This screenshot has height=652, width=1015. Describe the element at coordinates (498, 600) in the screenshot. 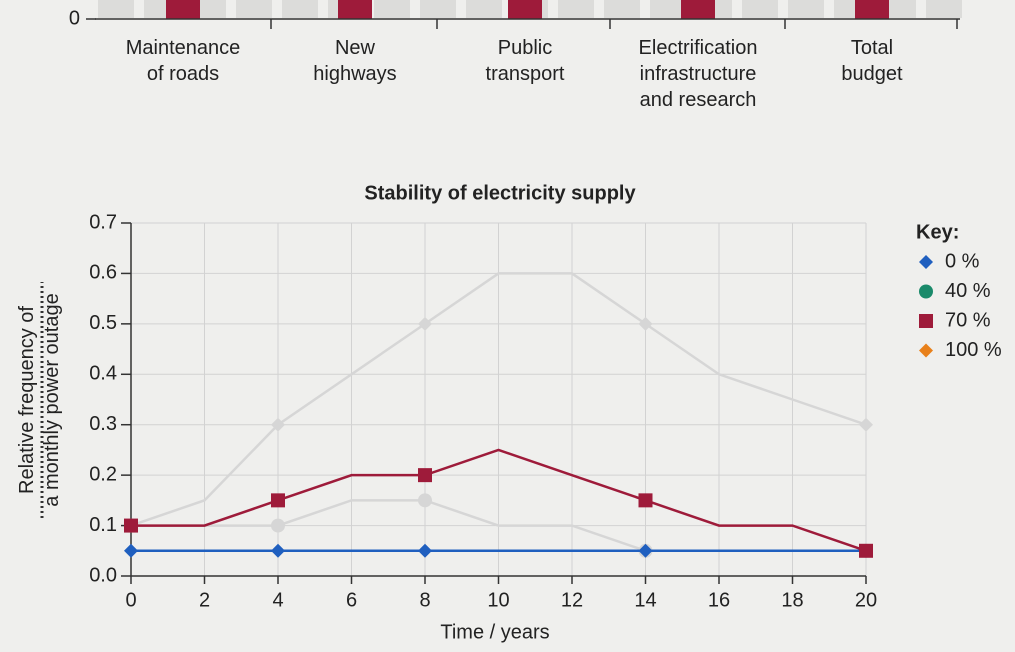

I see `x-tick-label: 10` at that location.